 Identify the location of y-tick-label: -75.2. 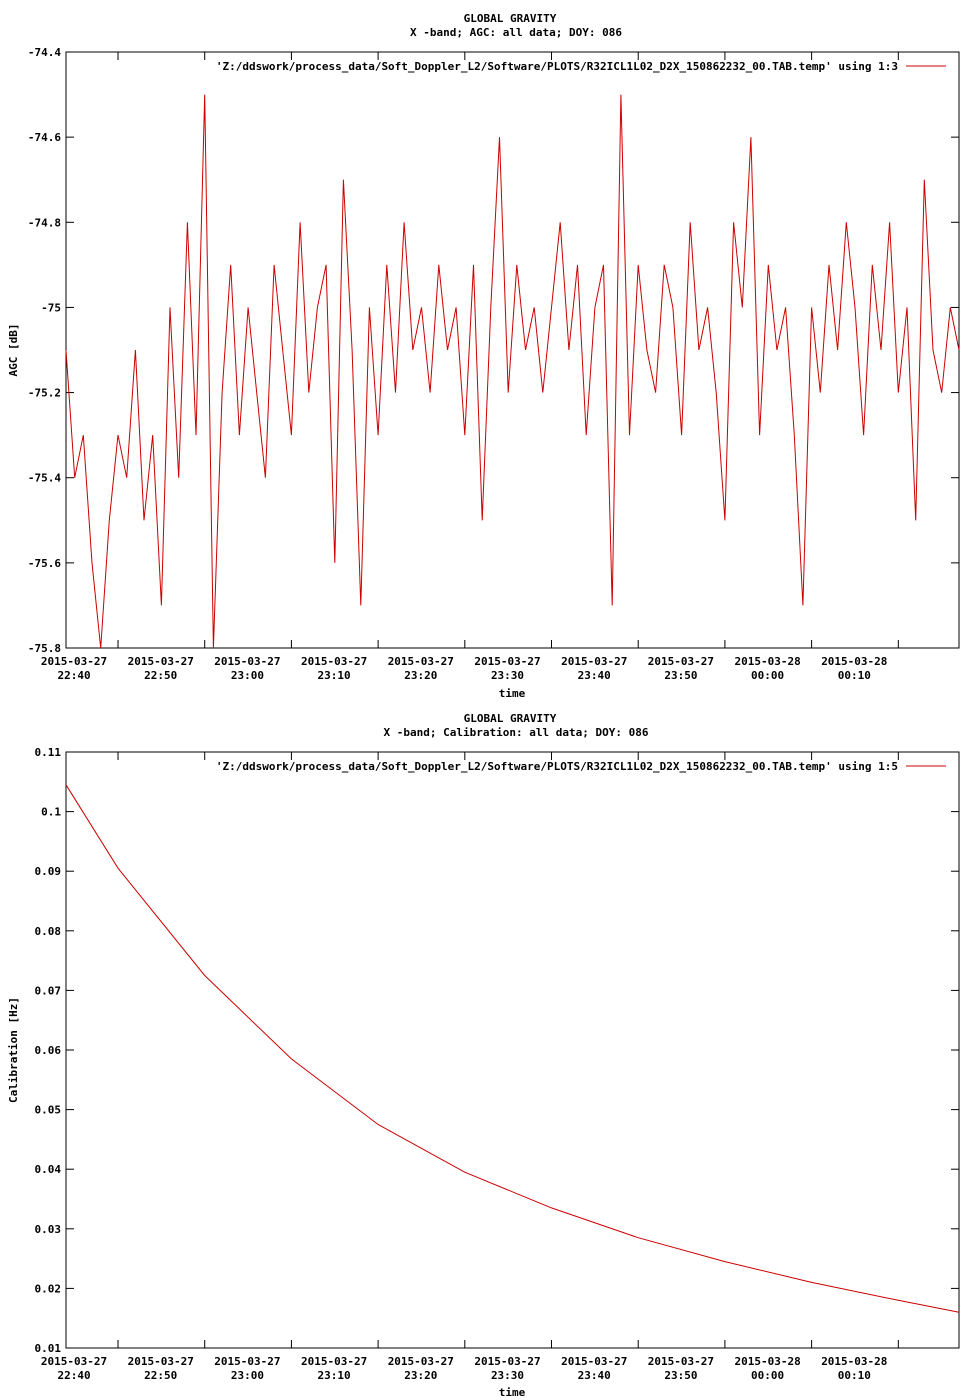
(44, 393).